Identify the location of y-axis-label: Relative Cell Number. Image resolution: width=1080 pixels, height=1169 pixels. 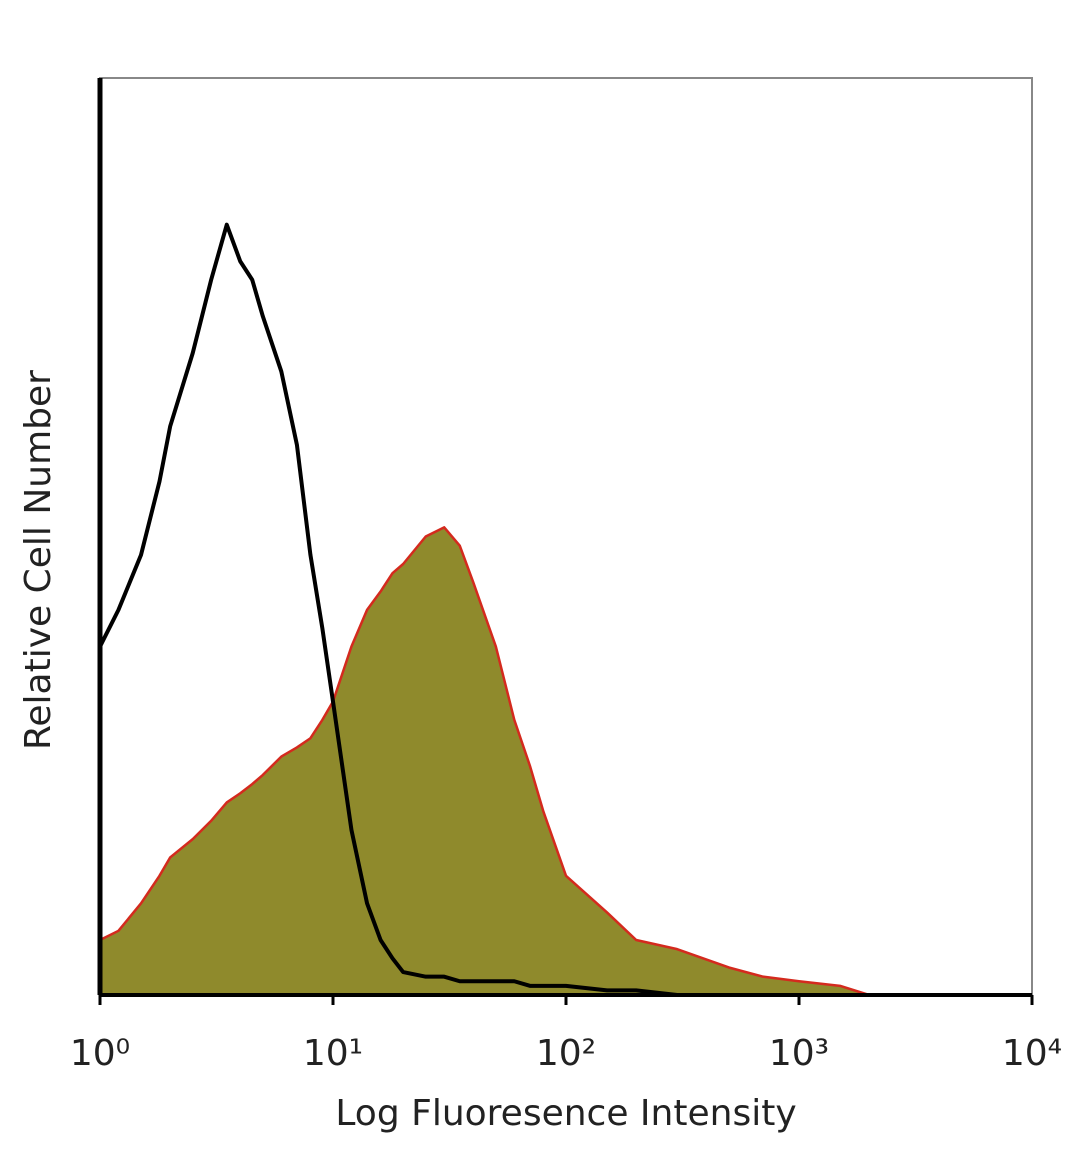
(38, 560).